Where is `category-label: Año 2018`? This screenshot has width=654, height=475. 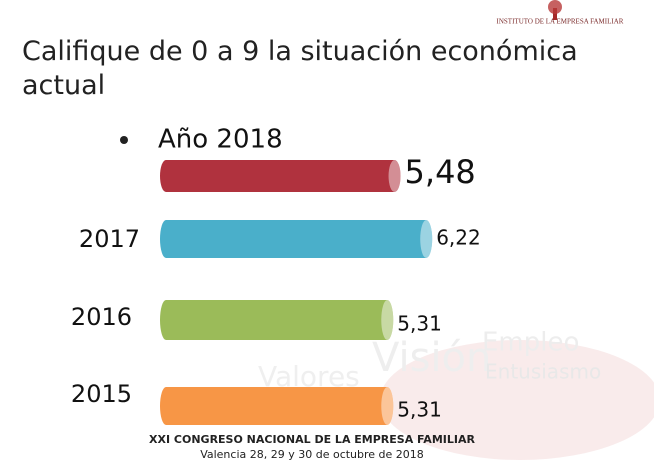 category-label: Año 2018 is located at coordinates (220, 140).